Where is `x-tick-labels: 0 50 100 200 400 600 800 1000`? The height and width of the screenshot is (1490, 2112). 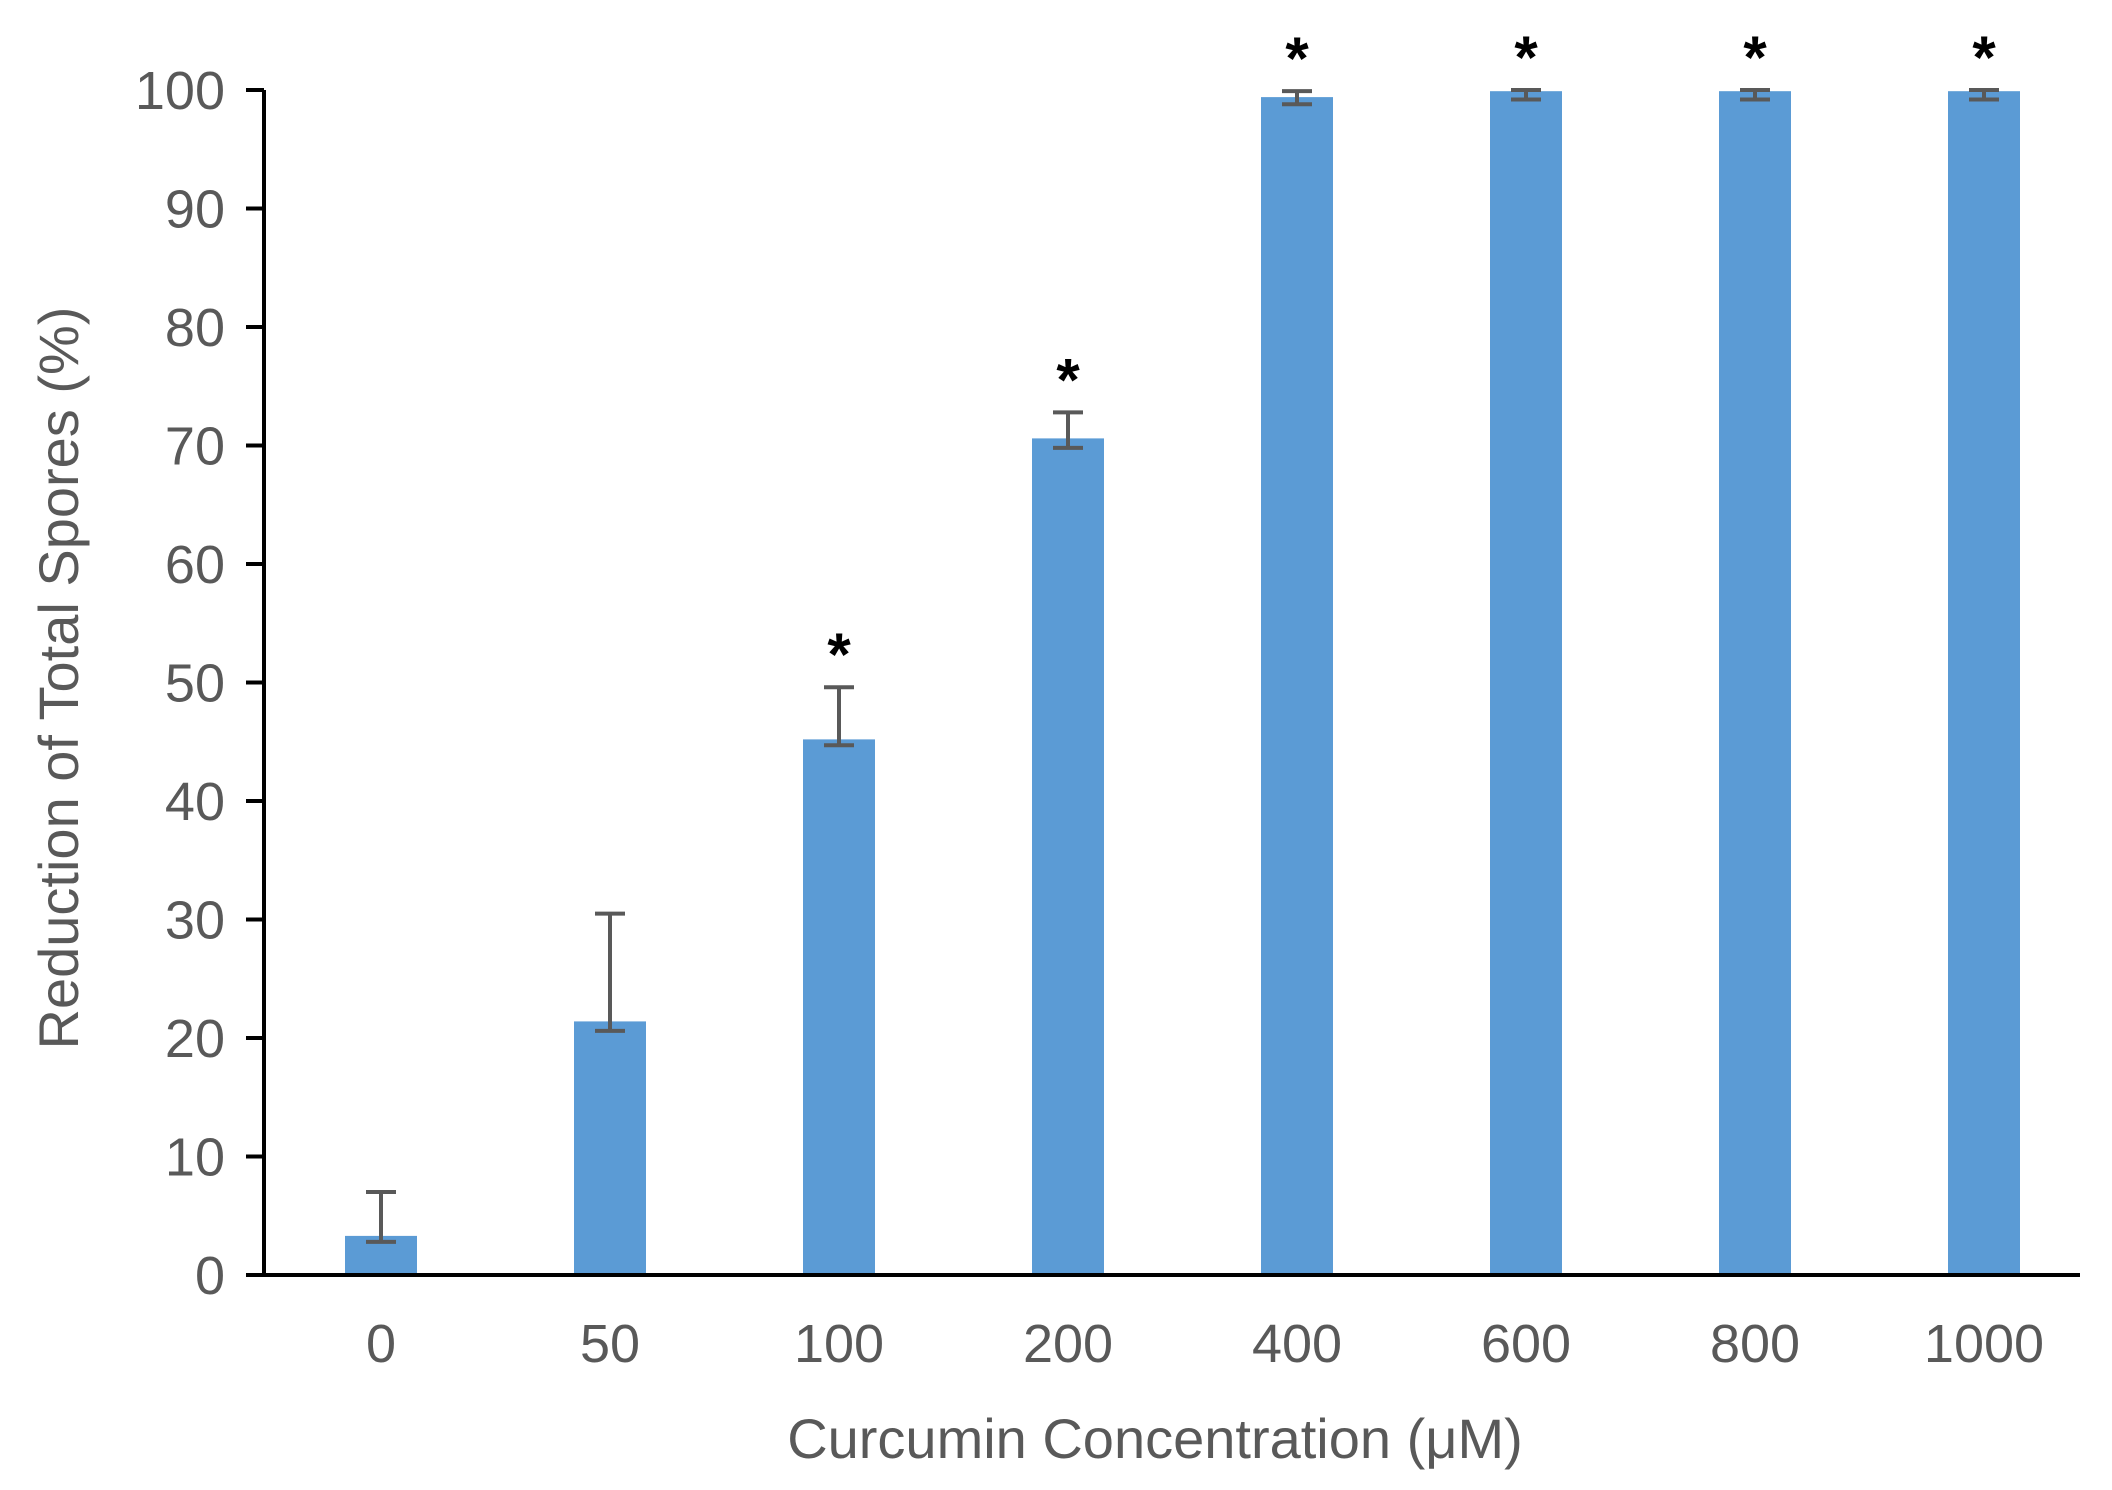 x-tick-labels: 0 50 100 200 400 600 800 1000 is located at coordinates (1205, 1344).